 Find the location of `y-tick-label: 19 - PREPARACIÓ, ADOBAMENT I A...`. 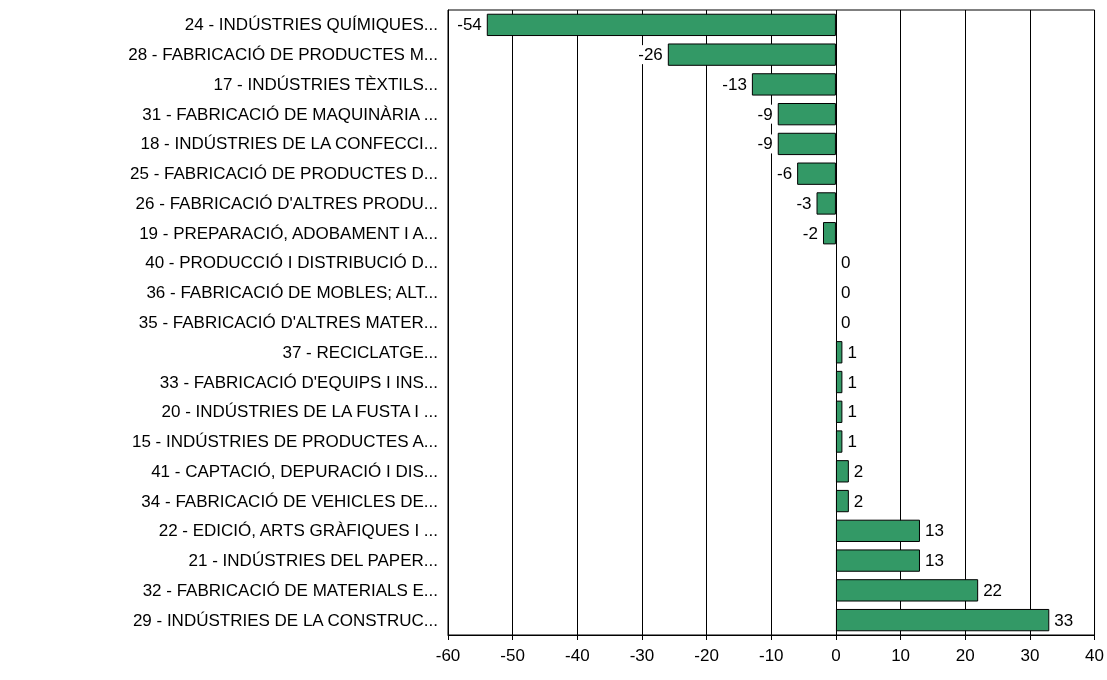

y-tick-label: 19 - PREPARACIÓ, ADOBAMENT I A... is located at coordinates (288, 233).